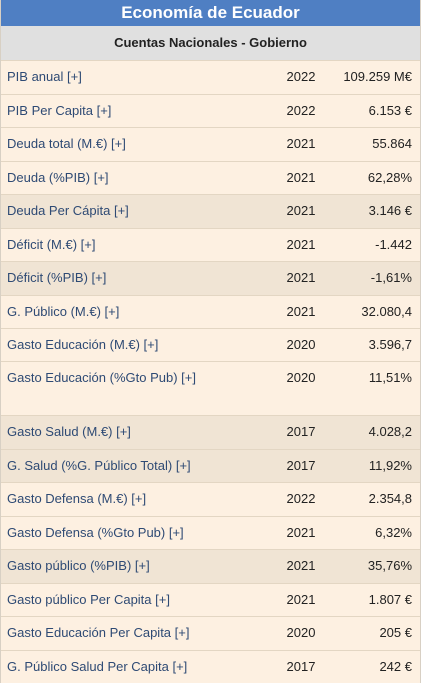  What do you see at coordinates (395, 666) in the screenshot?
I see `row-value: 242 €` at bounding box center [395, 666].